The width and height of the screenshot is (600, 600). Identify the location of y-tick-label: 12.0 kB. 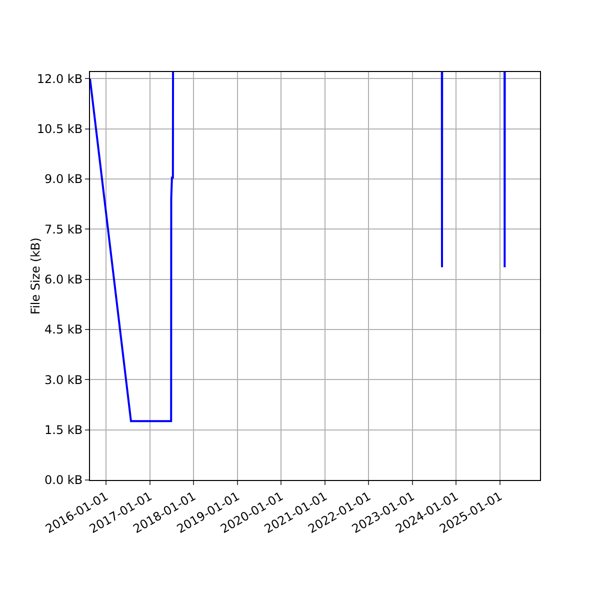
(59, 79).